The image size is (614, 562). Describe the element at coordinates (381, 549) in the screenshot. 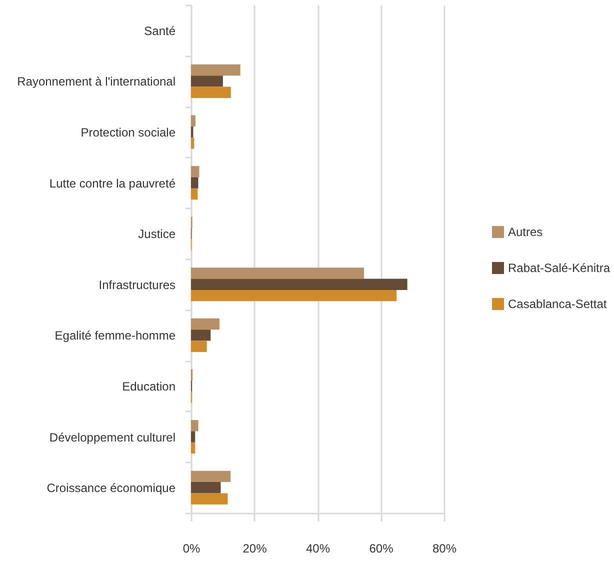

I see `x-tick-label: 60%` at that location.